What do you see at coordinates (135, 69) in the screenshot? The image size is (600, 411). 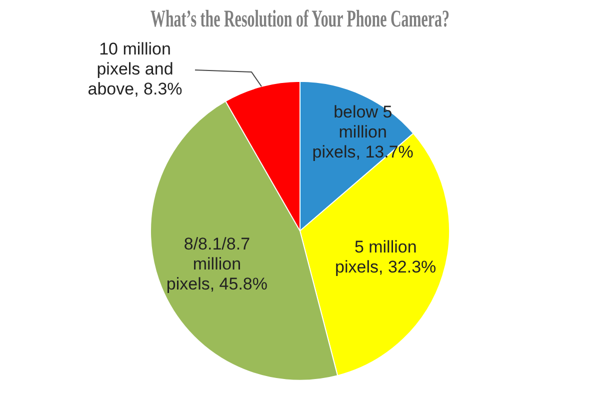 I see `slice-label: 10 million pixels and above, 8.3%` at bounding box center [135, 69].